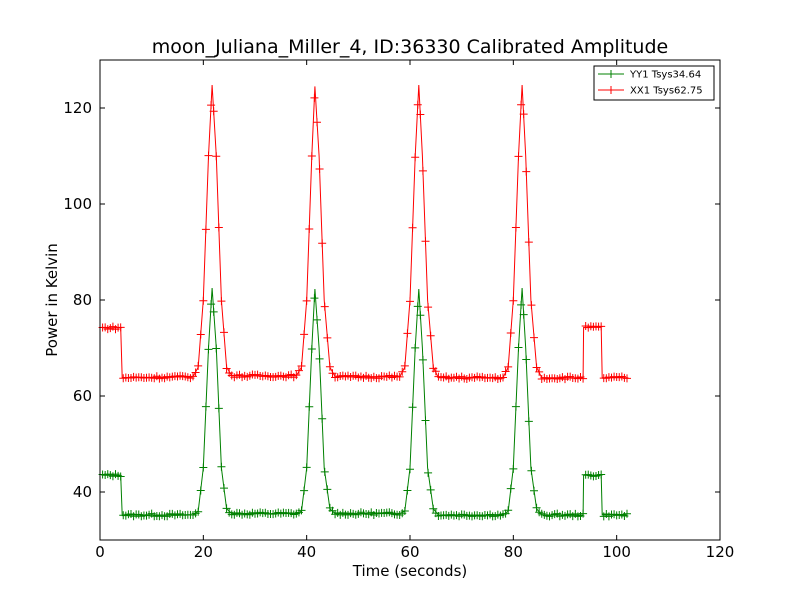  What do you see at coordinates (82, 492) in the screenshot?
I see `y-tick-label: 40` at bounding box center [82, 492].